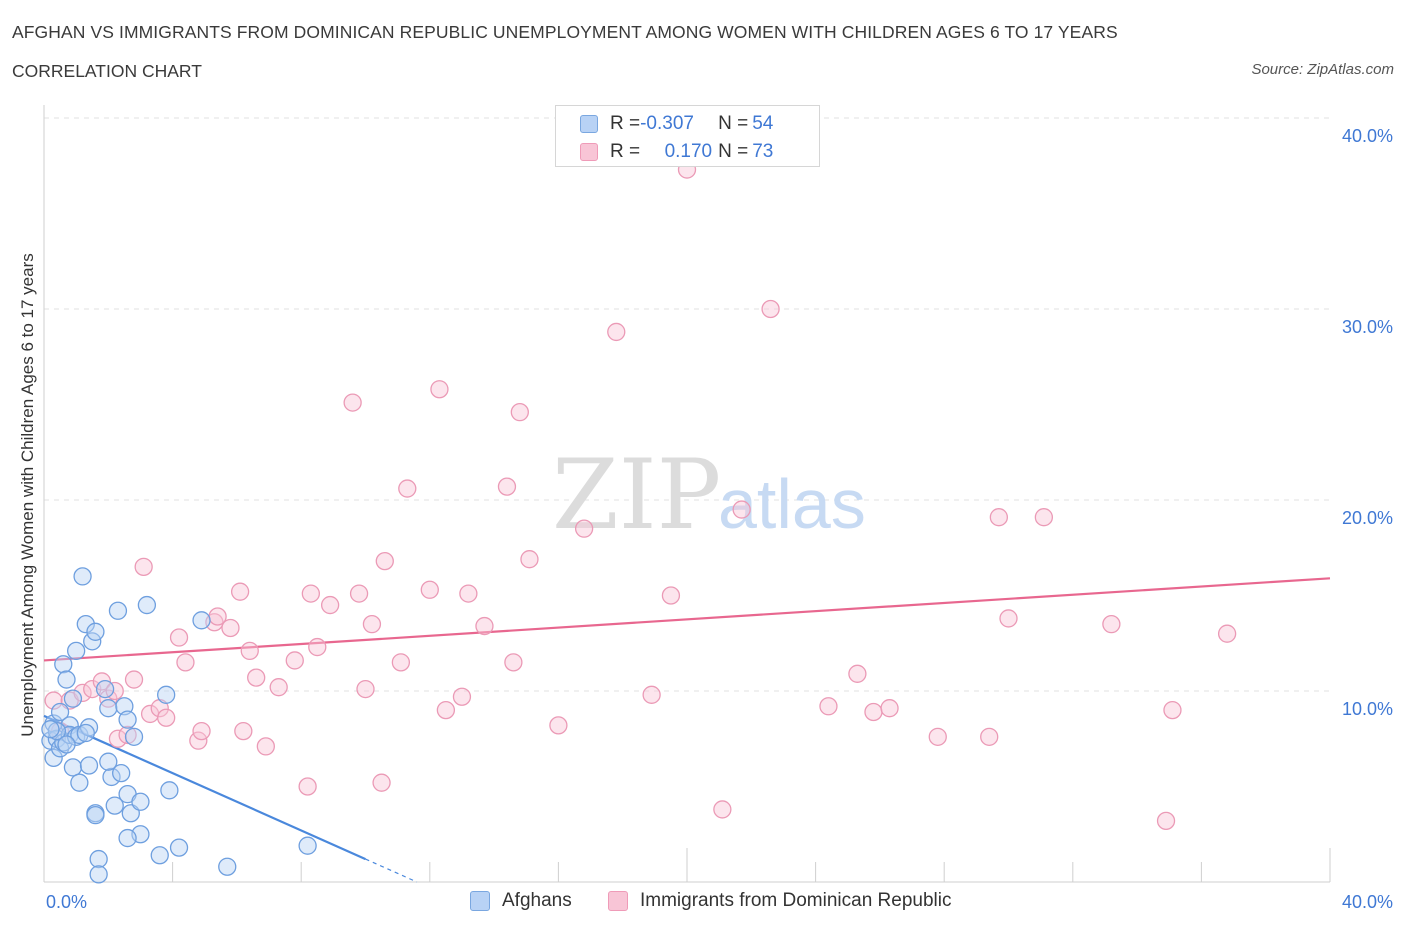 The height and width of the screenshot is (930, 1406). Describe the element at coordinates (780, 901) in the screenshot. I see `legend-item-dominican: Immigrants from Dominican Republic` at that location.